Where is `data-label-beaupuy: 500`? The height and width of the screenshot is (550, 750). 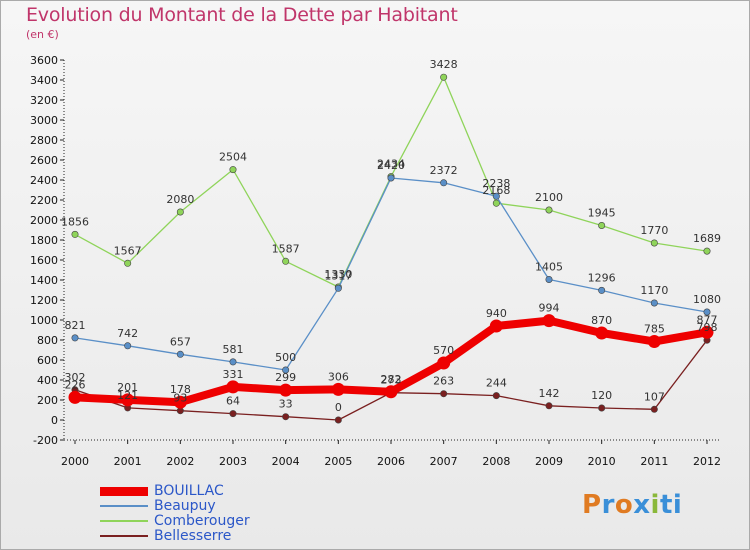
data-label-beaupuy: 500 is located at coordinates (285, 357).